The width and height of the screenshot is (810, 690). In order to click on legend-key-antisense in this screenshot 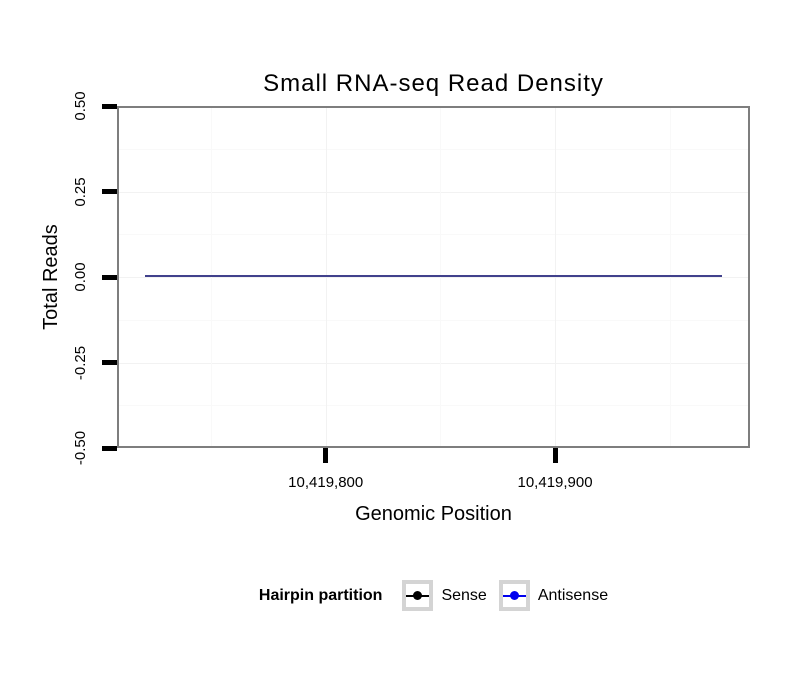, I will do `click(514, 595)`.